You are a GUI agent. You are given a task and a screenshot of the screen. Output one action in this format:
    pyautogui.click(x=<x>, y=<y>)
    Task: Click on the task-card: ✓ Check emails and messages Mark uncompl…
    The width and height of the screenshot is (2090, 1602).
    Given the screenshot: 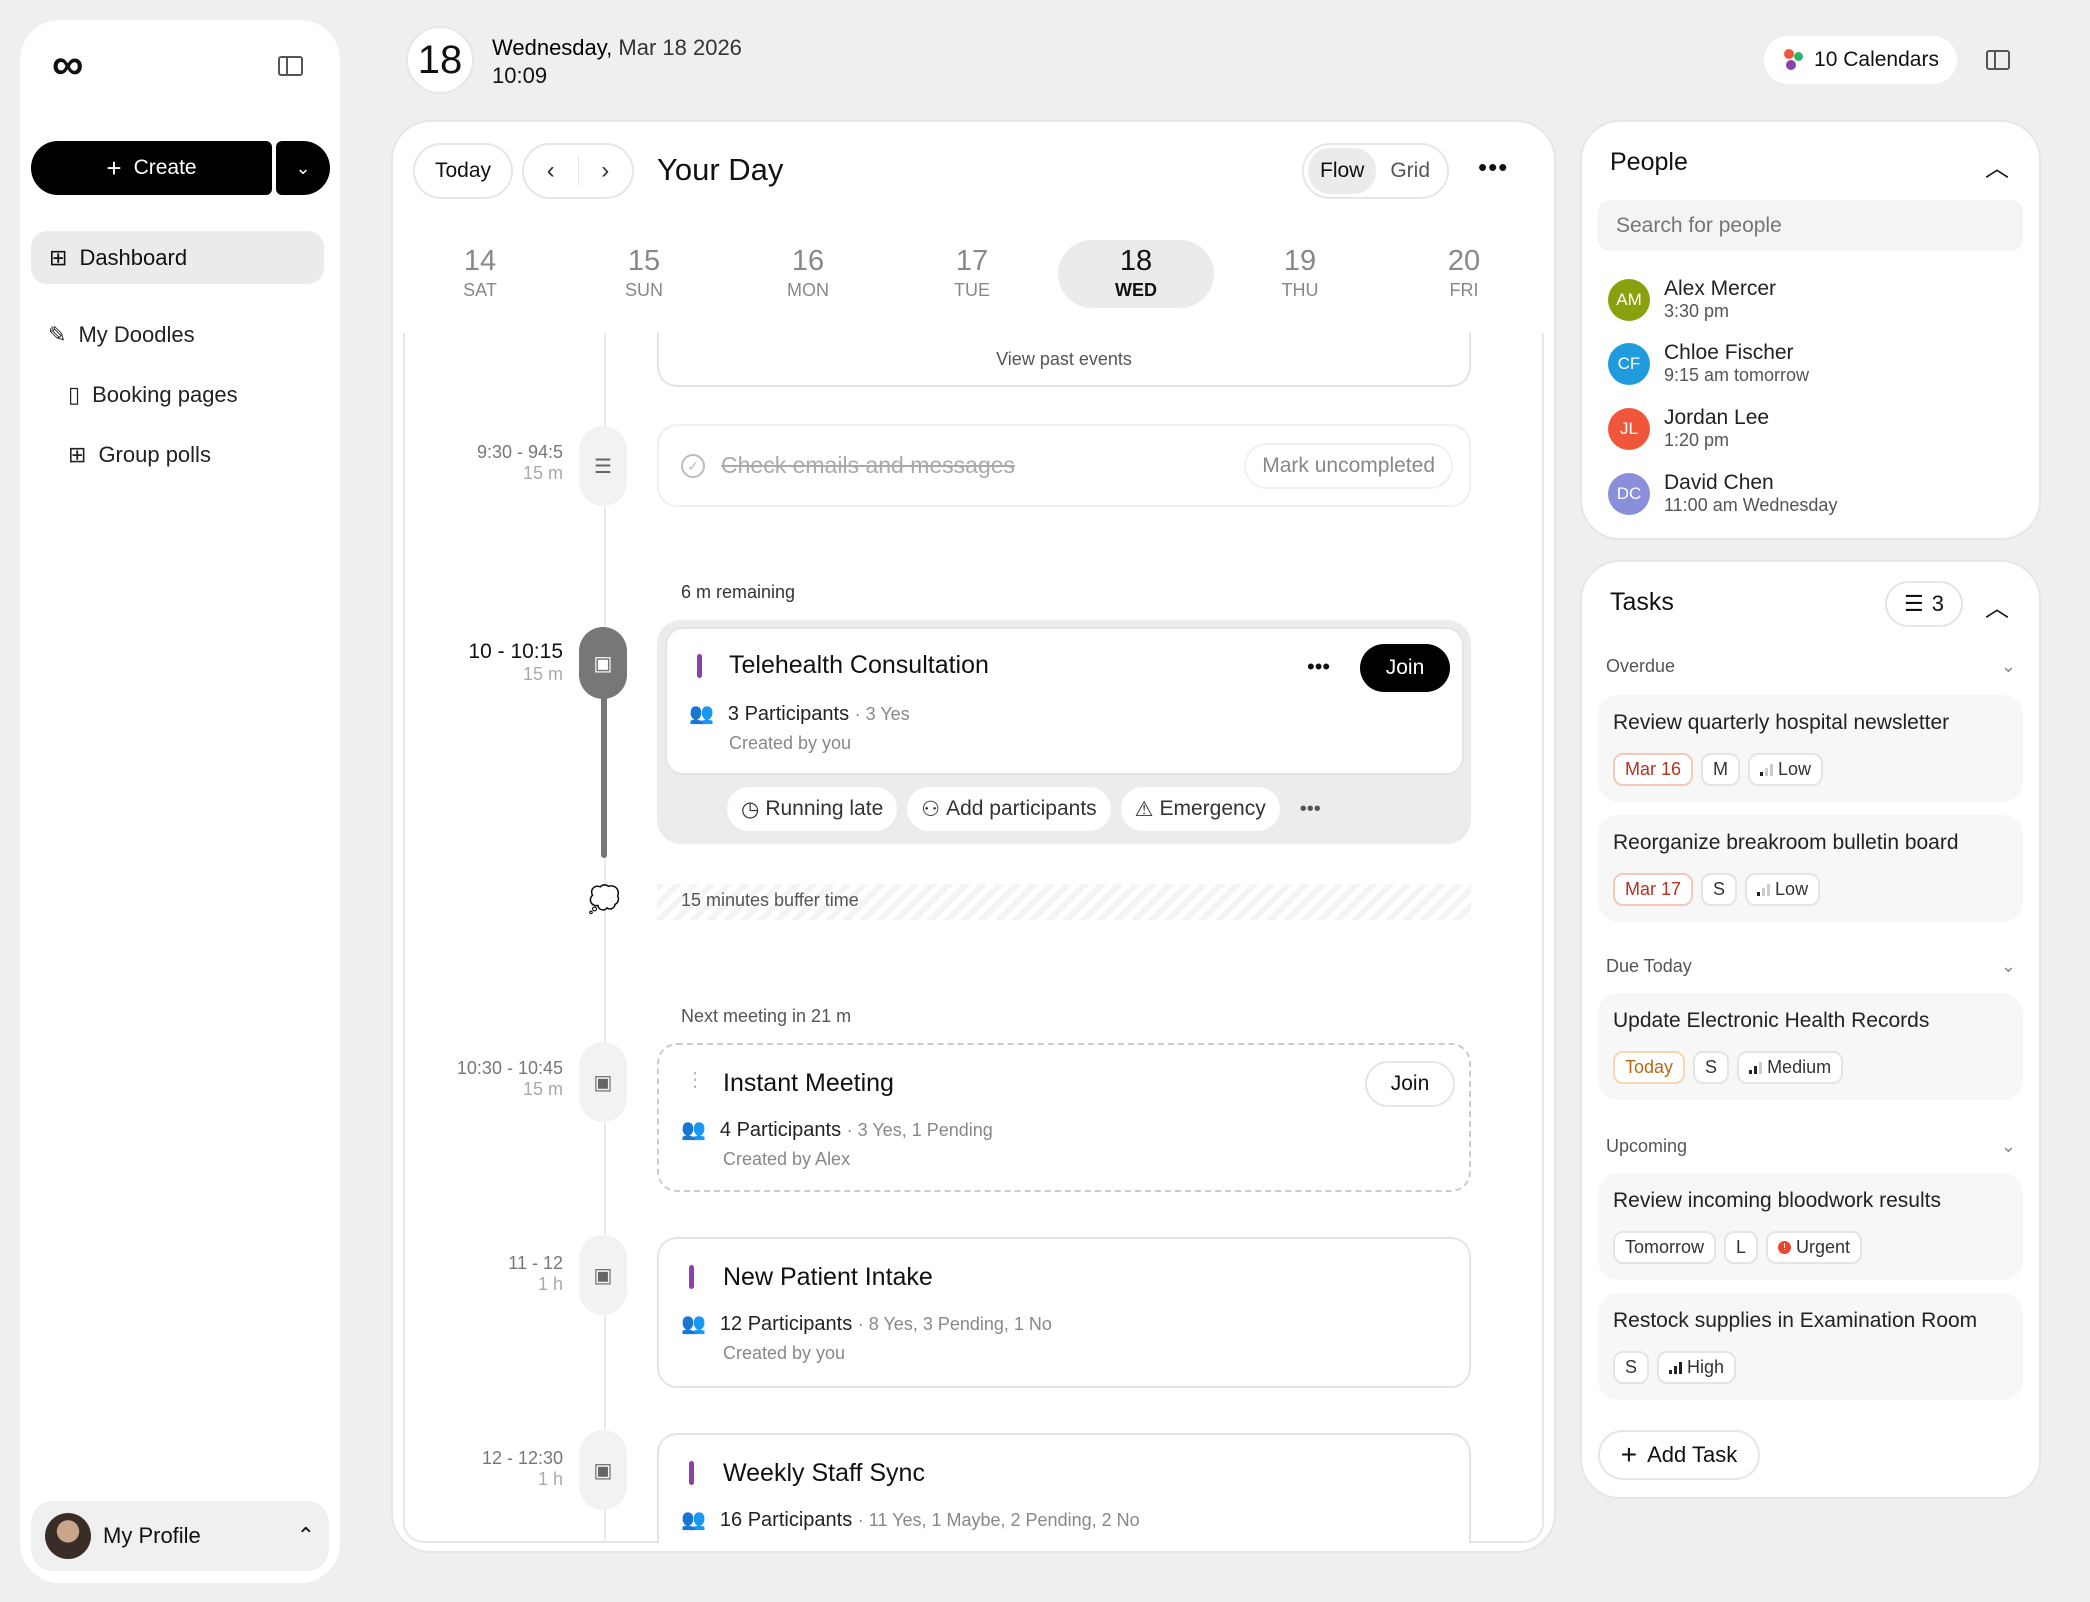 What is the action you would take?
    pyautogui.click(x=1064, y=465)
    